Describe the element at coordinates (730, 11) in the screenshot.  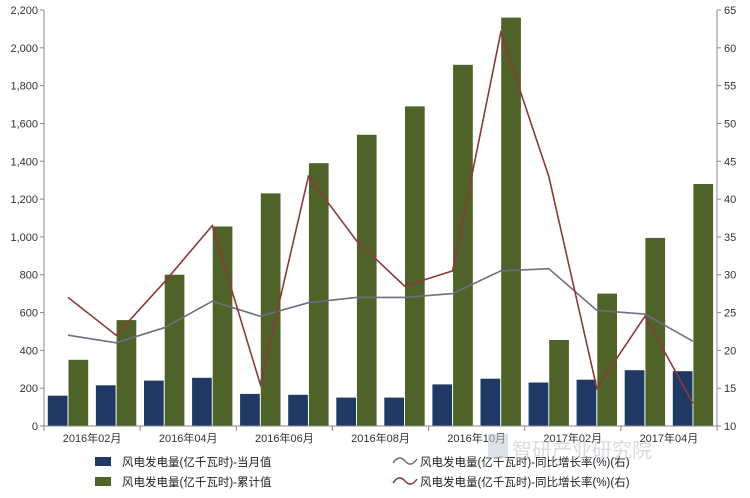
I see `y-right-tick-label: 65` at that location.